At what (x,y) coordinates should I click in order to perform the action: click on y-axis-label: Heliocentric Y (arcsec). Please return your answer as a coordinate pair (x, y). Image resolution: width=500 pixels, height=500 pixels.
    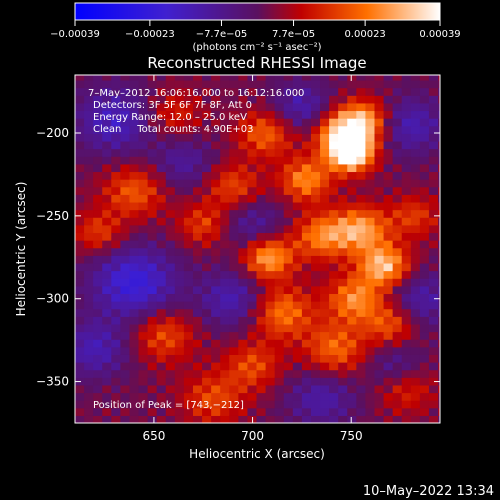
    Looking at the image, I should click on (21, 249).